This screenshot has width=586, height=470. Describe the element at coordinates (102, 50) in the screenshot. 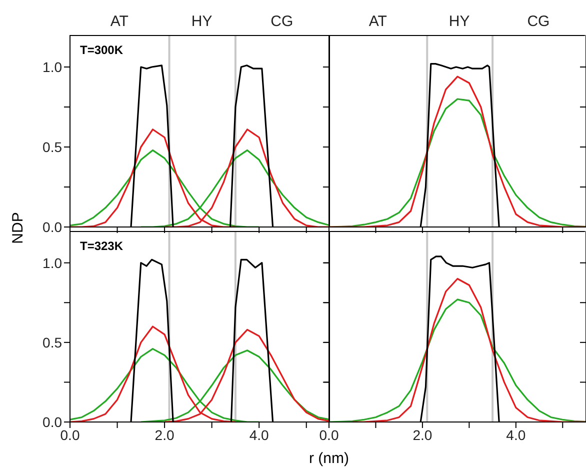

I see `text: T=300K` at that location.